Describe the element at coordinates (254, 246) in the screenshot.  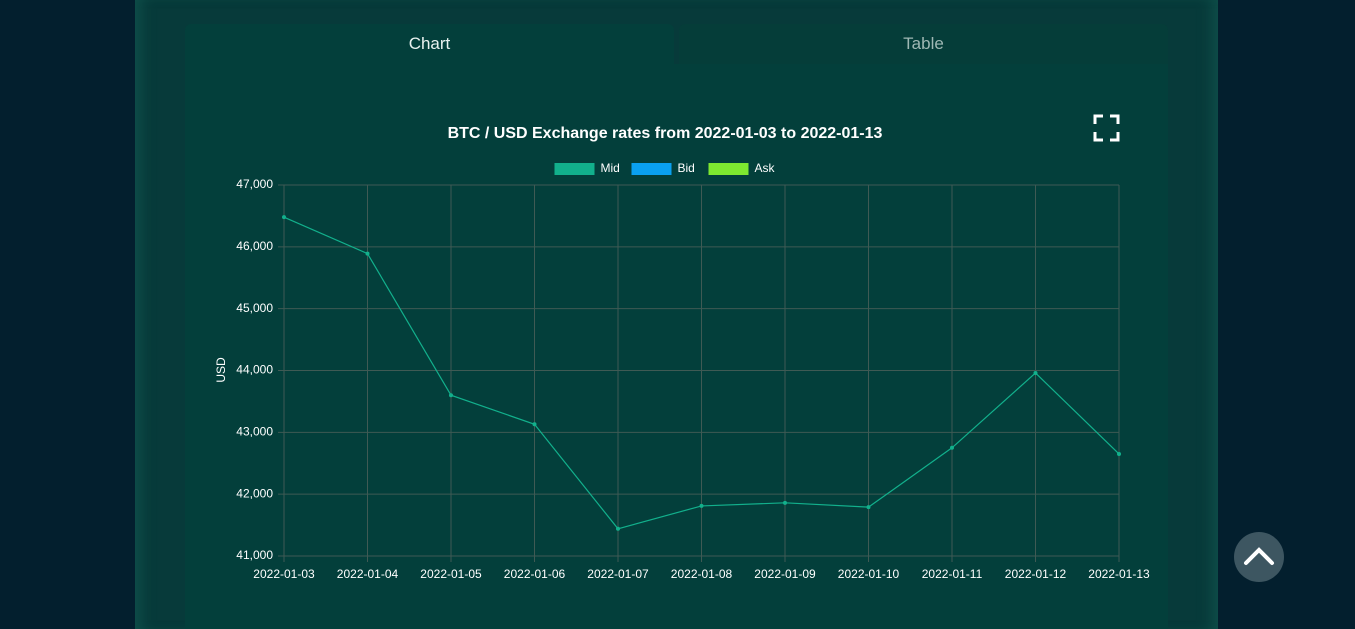
I see `y-tick-label: 46,000` at that location.